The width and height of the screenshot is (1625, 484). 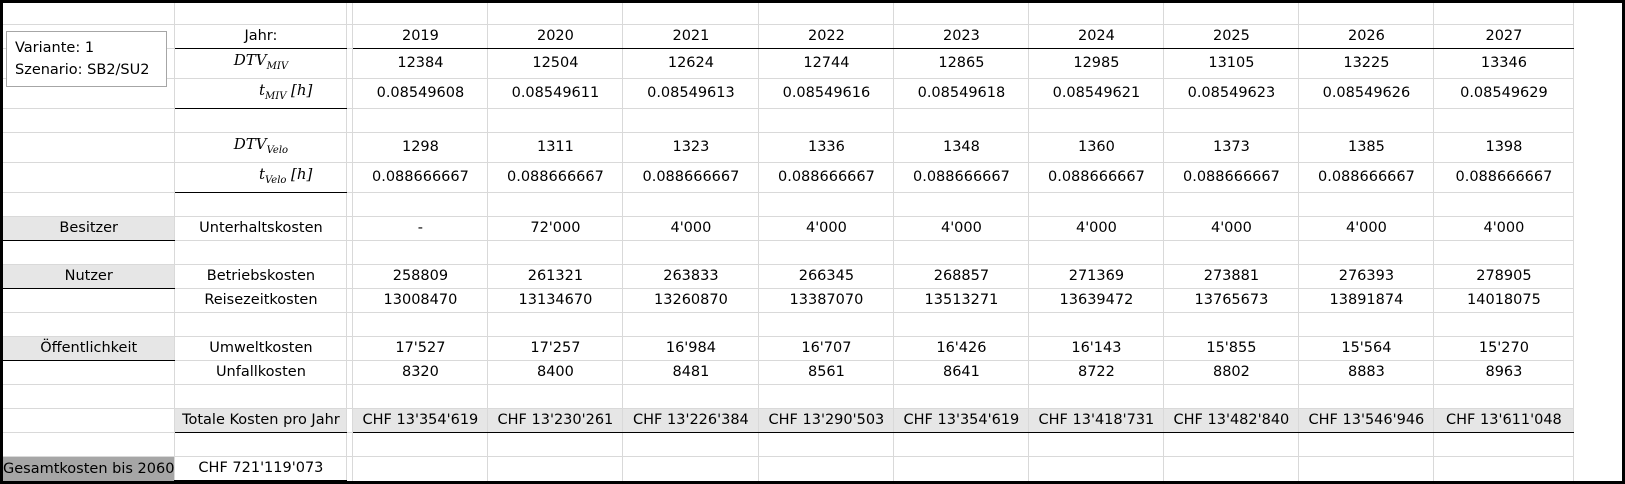 I want to click on dtv-velo-cell: 1373, so click(x=1231, y=147).